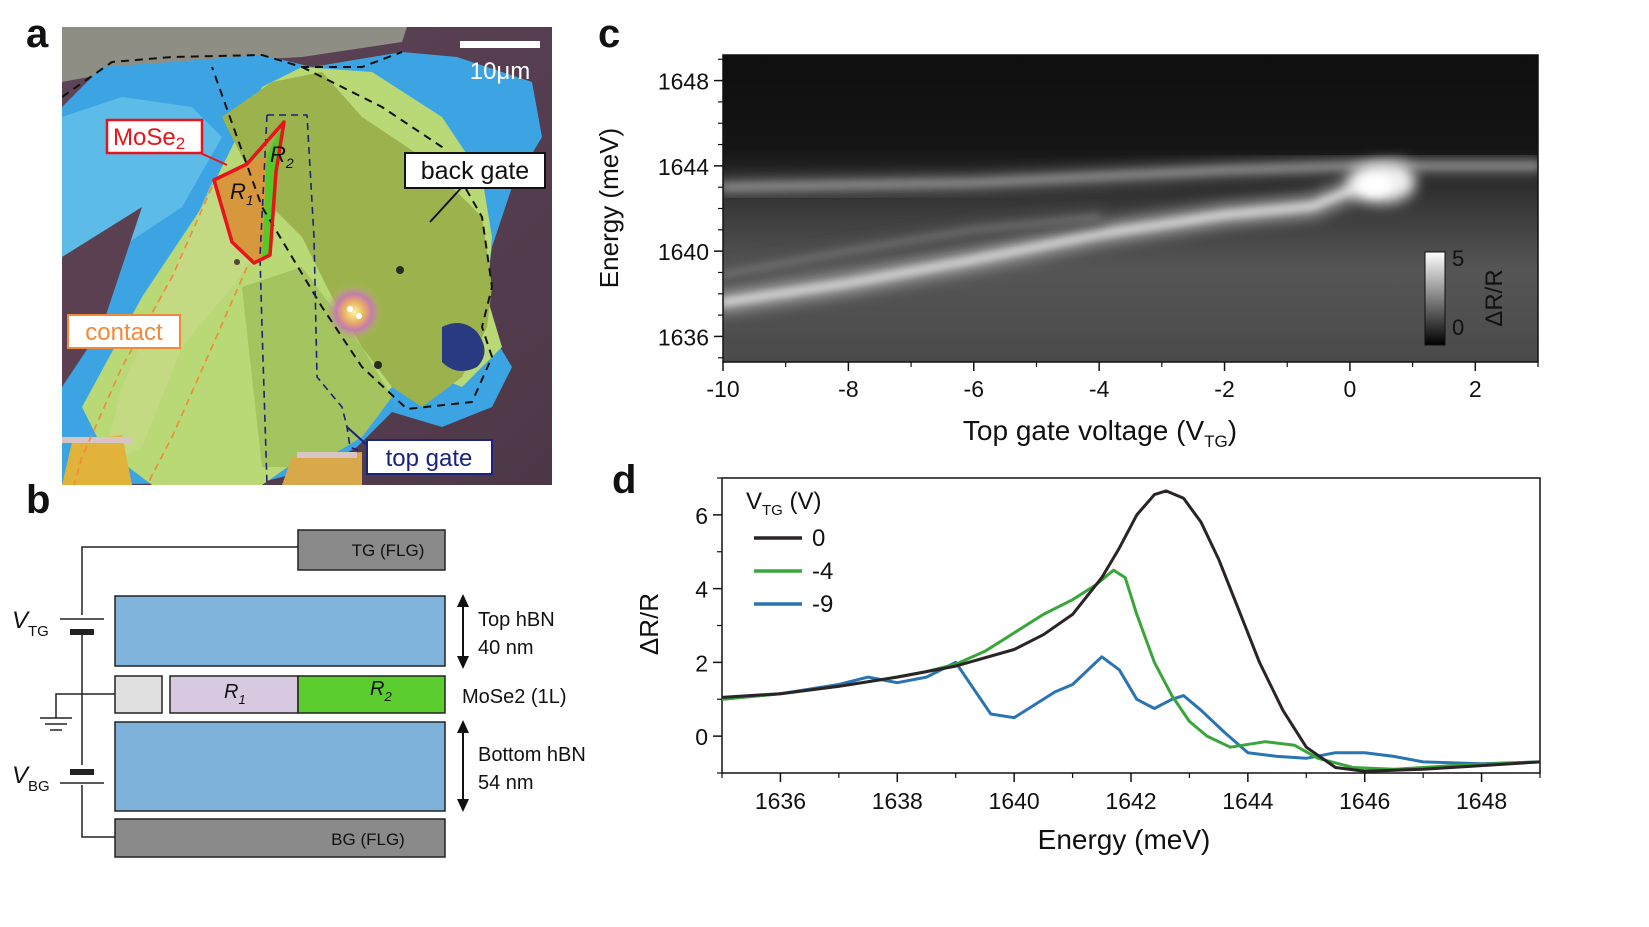 Image resolution: width=1649 pixels, height=927 pixels. I want to click on tg-wire, so click(189, 580).